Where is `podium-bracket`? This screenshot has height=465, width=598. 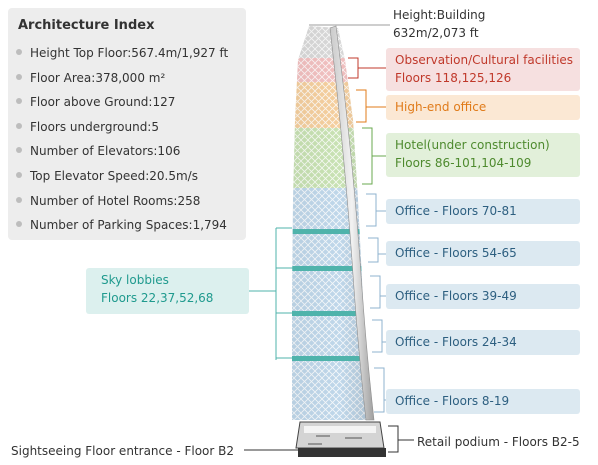 podium-bracket is located at coordinates (401, 439).